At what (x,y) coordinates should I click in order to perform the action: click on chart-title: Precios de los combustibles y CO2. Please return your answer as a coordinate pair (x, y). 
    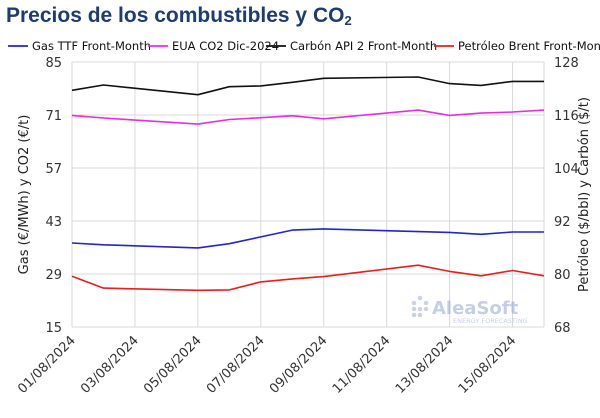
    Looking at the image, I should click on (179, 16).